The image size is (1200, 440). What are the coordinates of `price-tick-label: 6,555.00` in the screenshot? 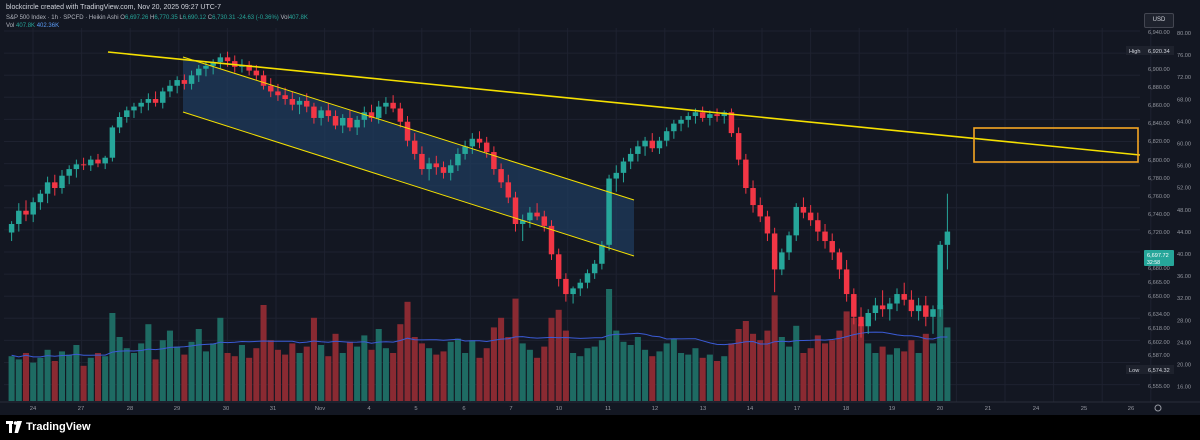 It's located at (1159, 387).